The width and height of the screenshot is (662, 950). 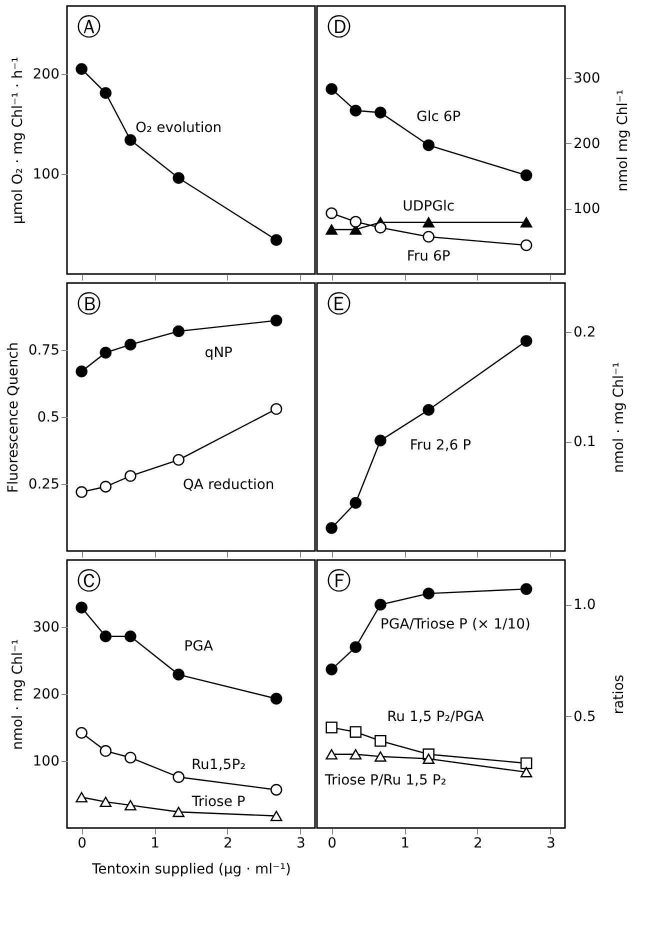 I want to click on annotation: Ⓓ, so click(x=339, y=27).